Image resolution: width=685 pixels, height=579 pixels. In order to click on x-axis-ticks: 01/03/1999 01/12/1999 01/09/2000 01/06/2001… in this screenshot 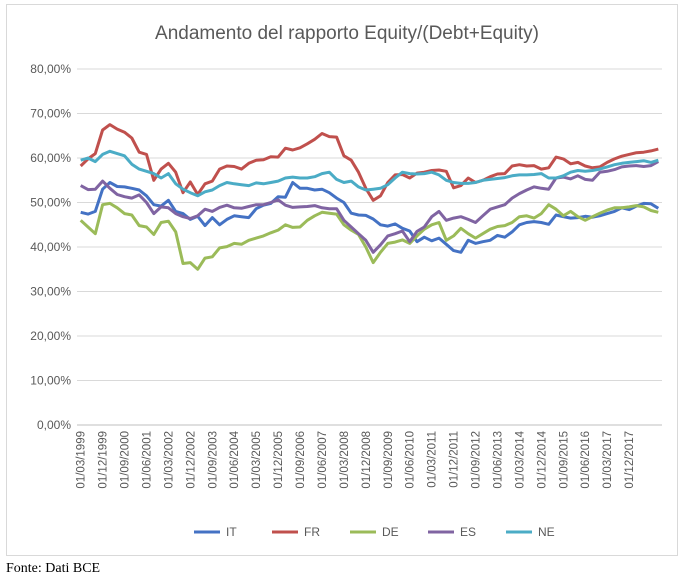, I will do `click(356, 459)`.